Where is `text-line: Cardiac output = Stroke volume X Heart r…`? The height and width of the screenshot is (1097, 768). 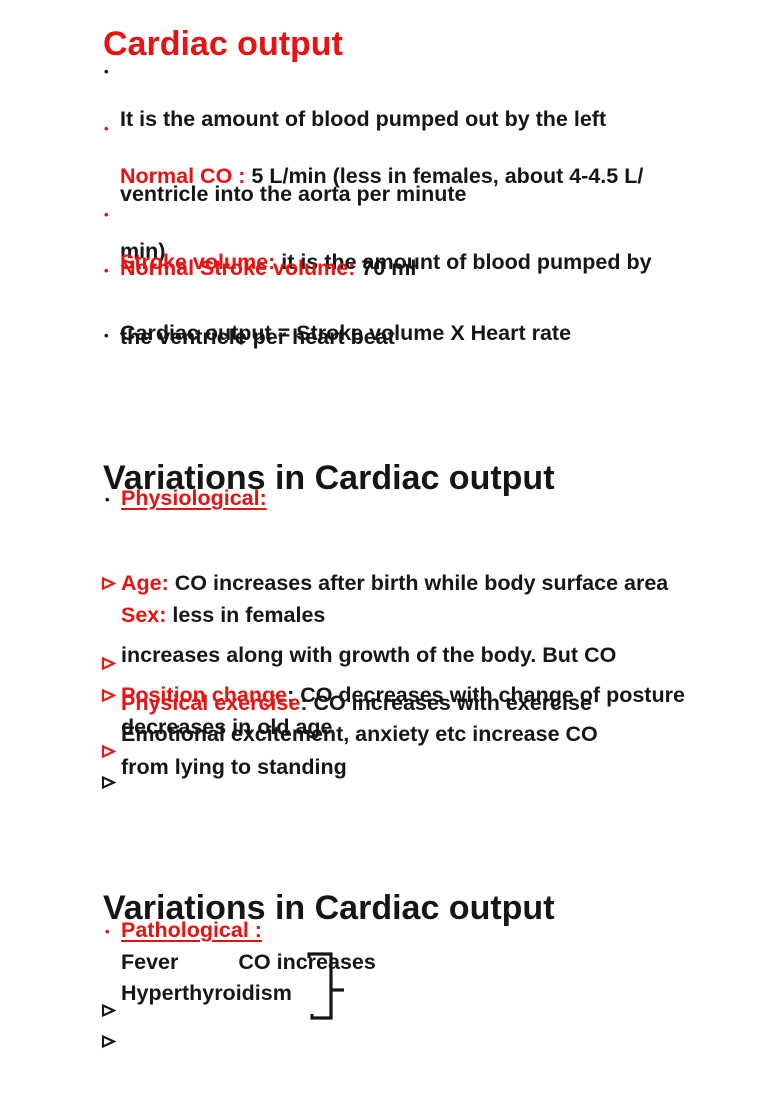 text-line: Cardiac output = Stroke volume X Heart r… is located at coordinates (346, 333).